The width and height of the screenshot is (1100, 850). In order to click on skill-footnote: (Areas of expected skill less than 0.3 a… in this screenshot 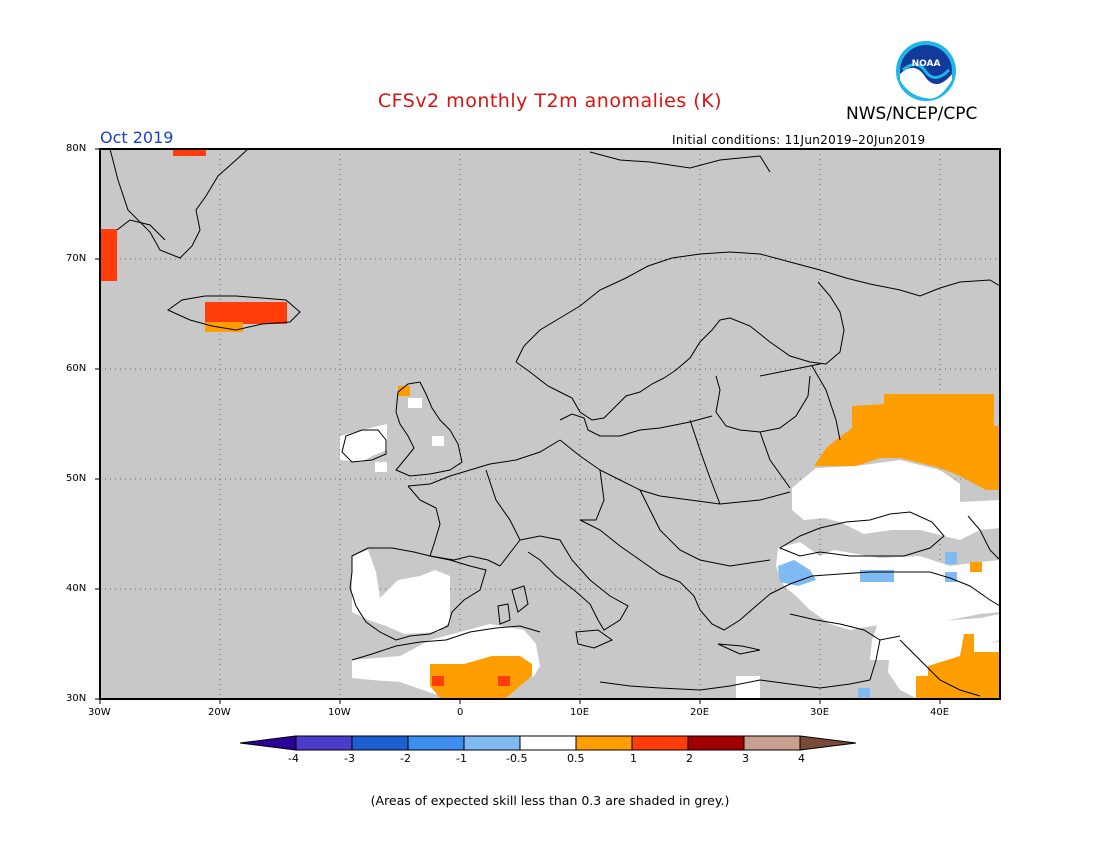, I will do `click(550, 800)`.